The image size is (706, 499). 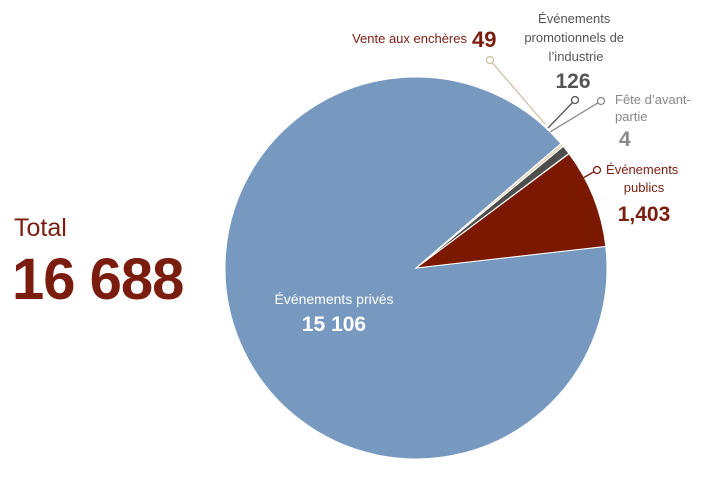 What do you see at coordinates (409, 38) in the screenshot?
I see `slice-label-auction: Vente aux enchères` at bounding box center [409, 38].